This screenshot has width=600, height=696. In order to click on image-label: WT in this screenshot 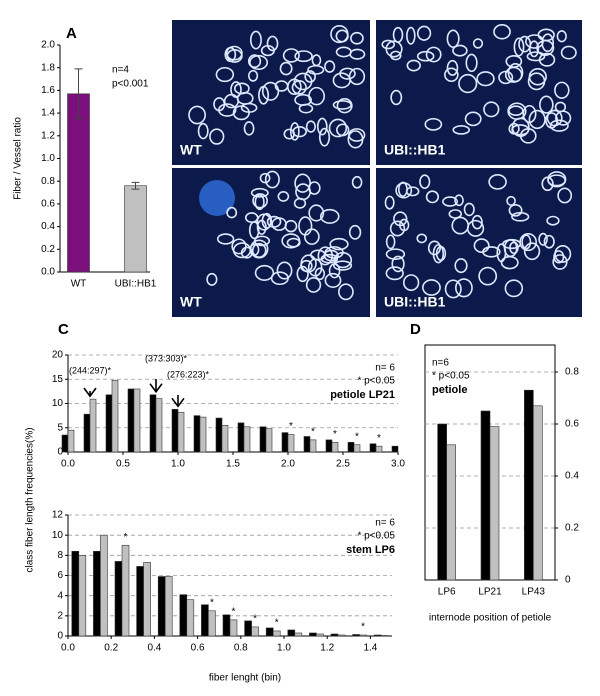, I will do `click(191, 150)`.